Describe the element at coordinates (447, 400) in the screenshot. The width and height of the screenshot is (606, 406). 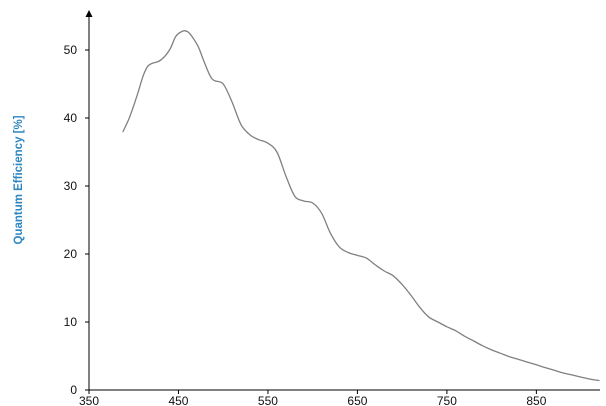
I see `x-tick-label: 750` at that location.